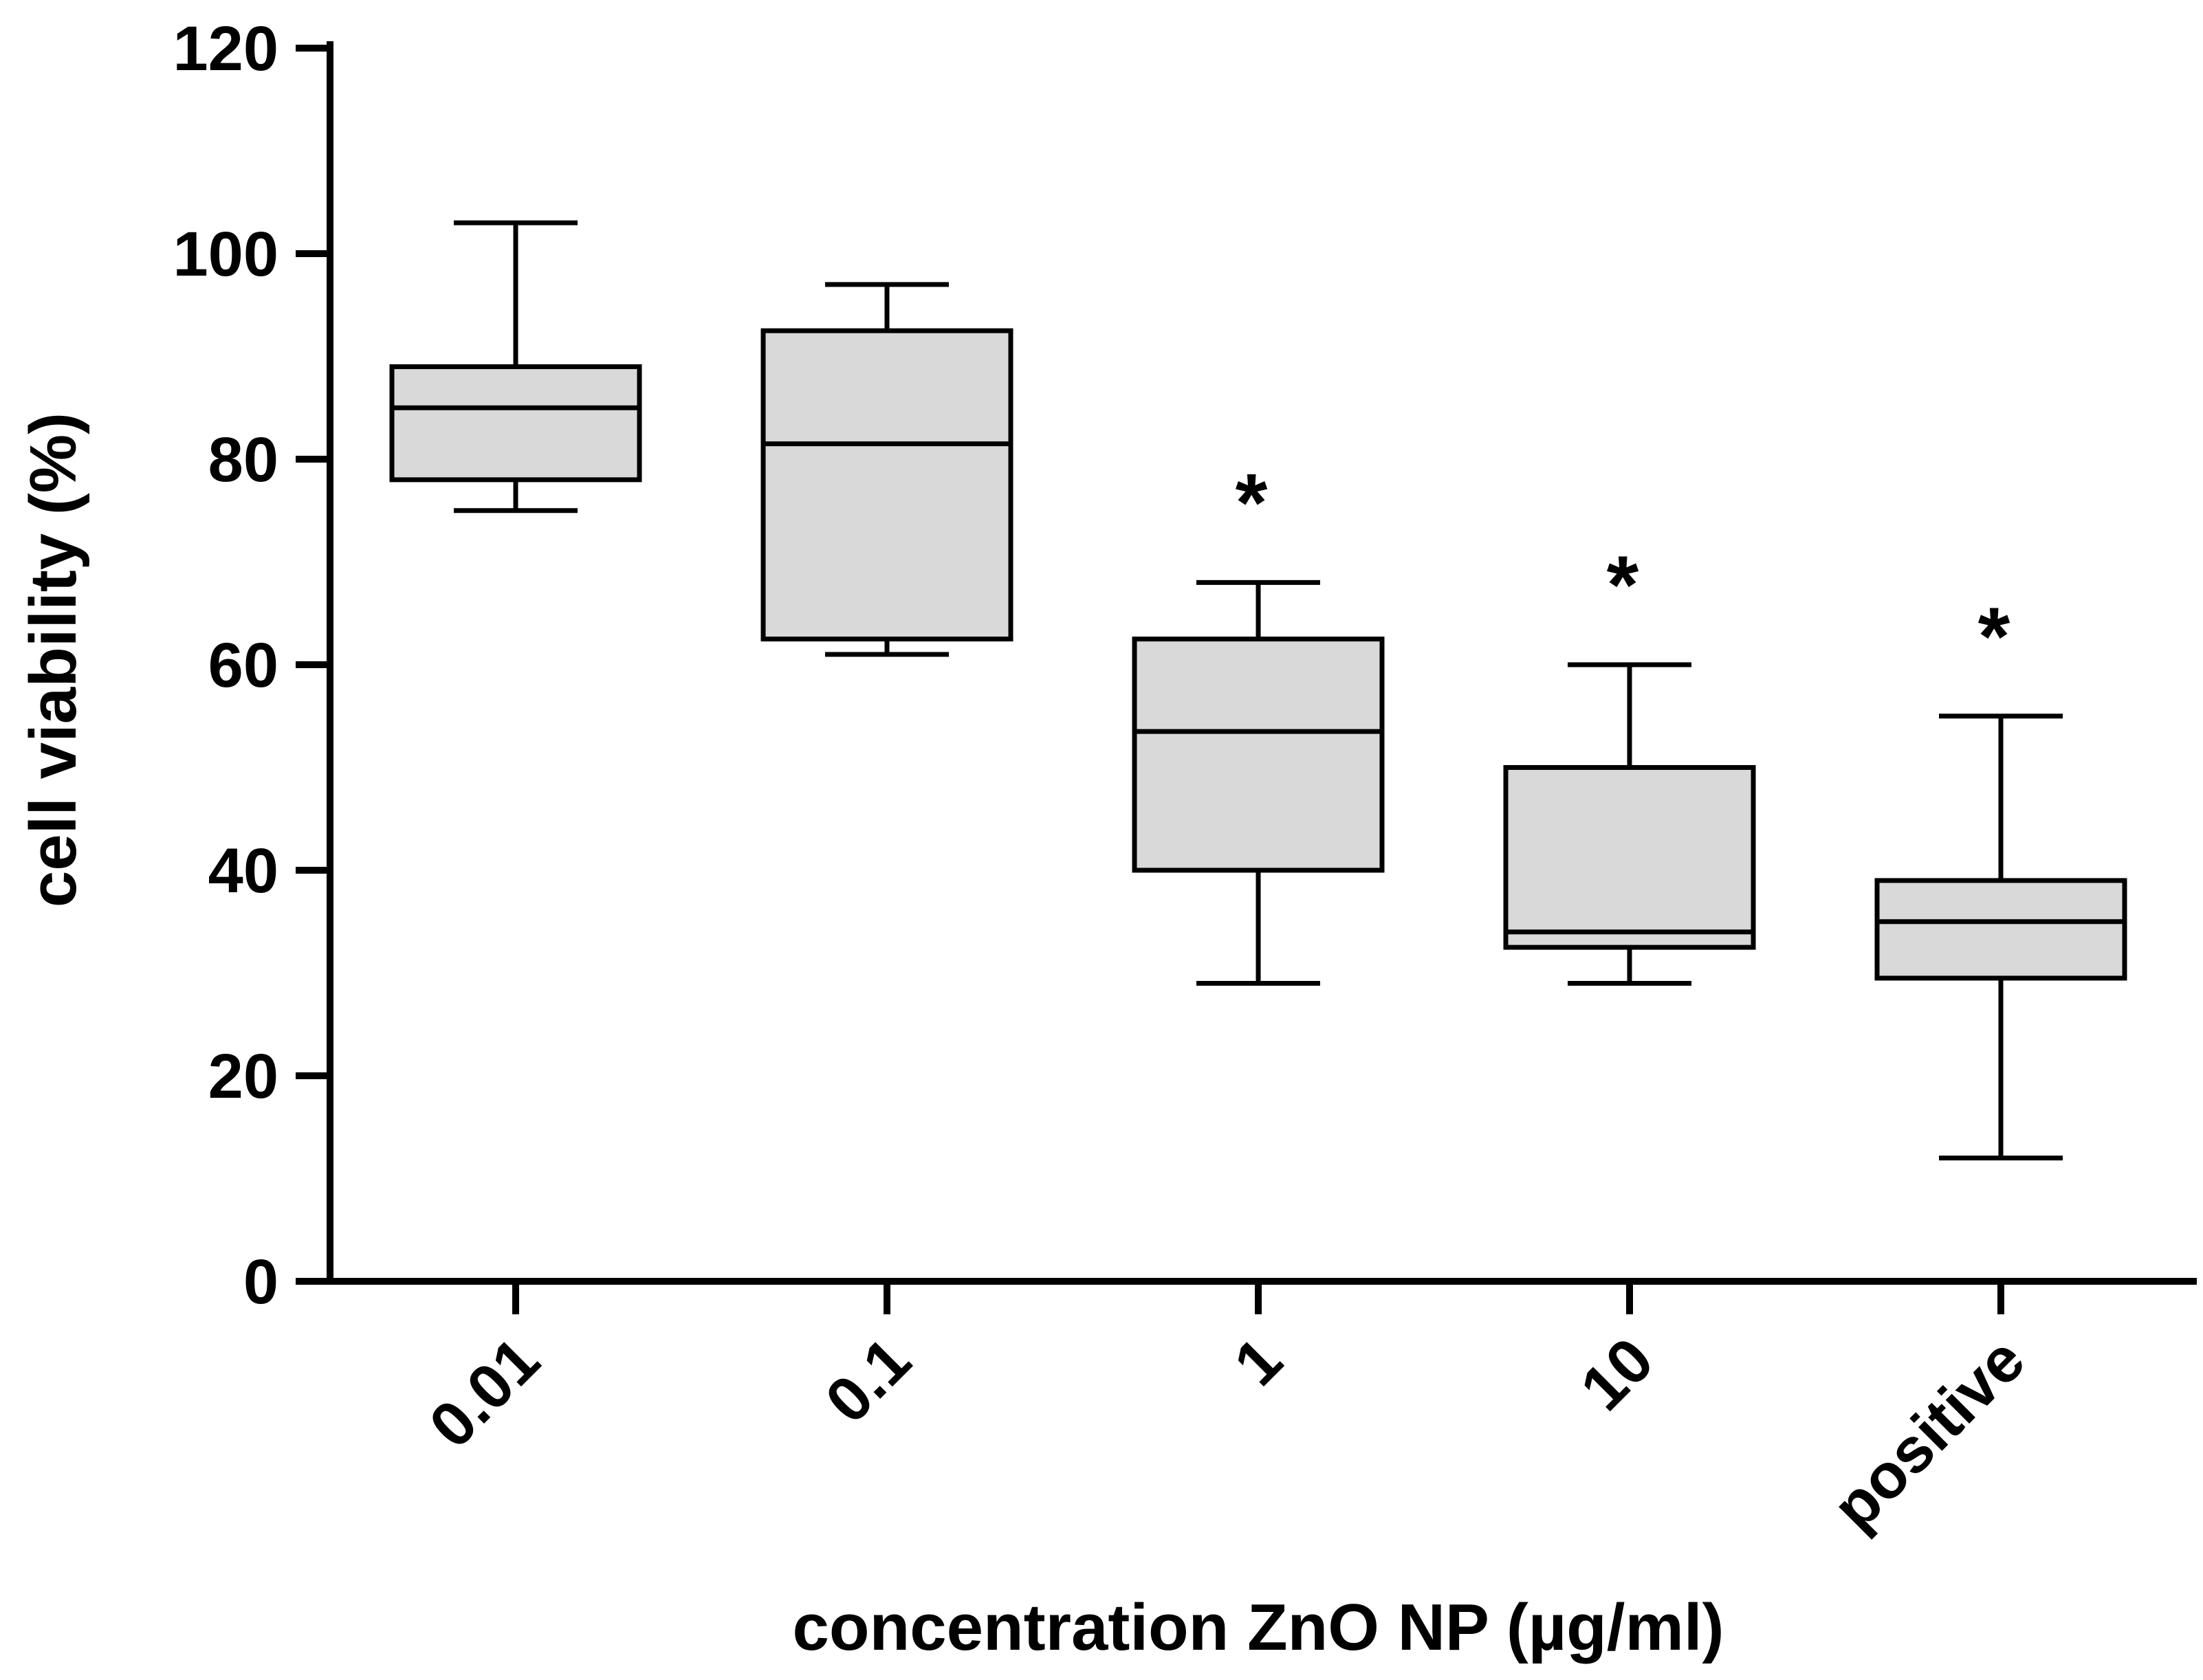 The width and height of the screenshot is (2203, 1680). I want to click on y-tick-label: 80, so click(243, 460).